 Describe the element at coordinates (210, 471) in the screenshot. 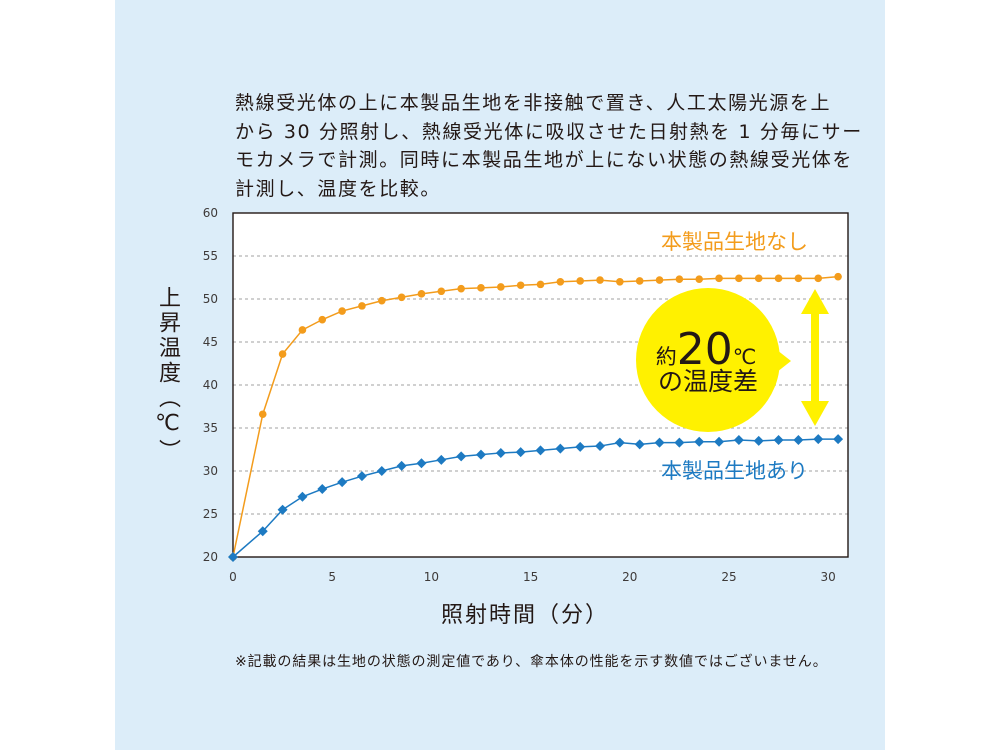

I see `y-tick-label: 30` at that location.